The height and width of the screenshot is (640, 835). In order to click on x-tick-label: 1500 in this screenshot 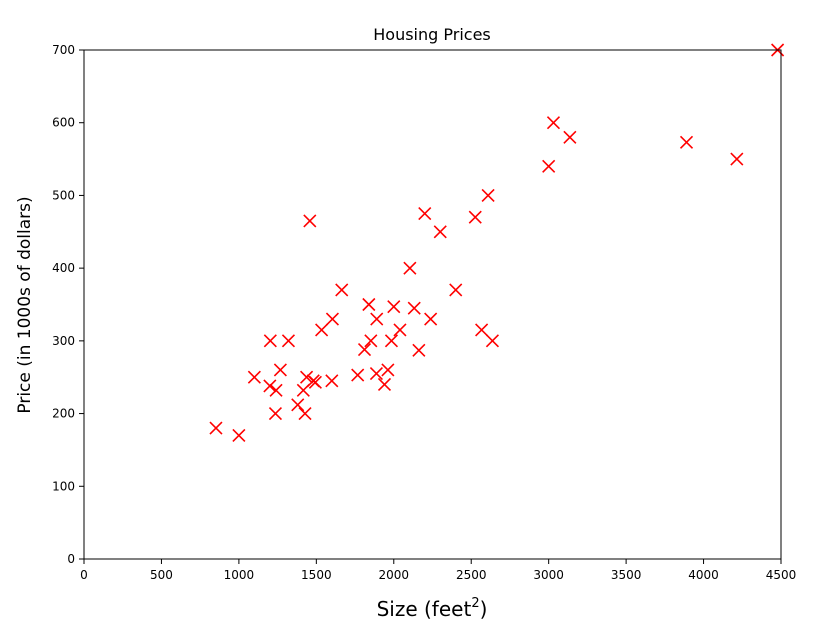, I will do `click(316, 575)`.